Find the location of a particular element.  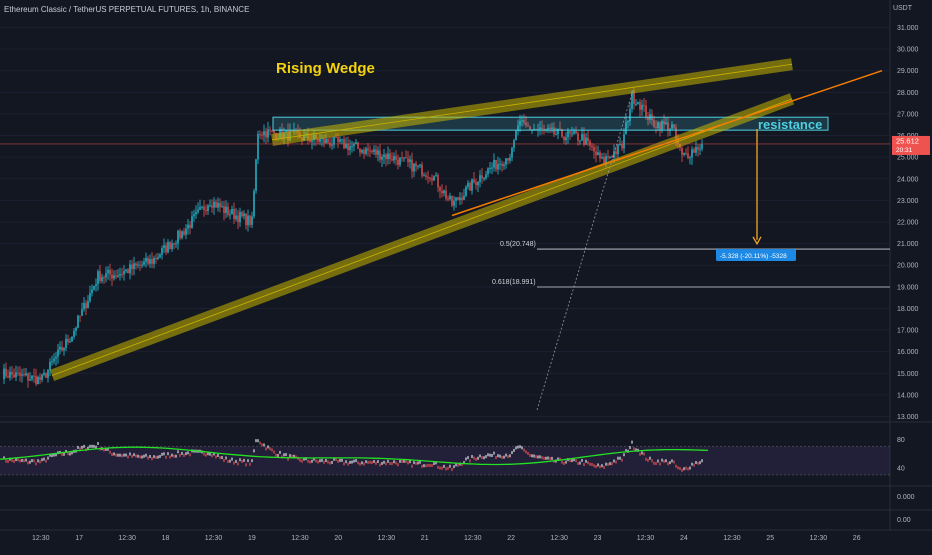

fib-0618-label: 0.618(18.991) is located at coordinates (514, 282).